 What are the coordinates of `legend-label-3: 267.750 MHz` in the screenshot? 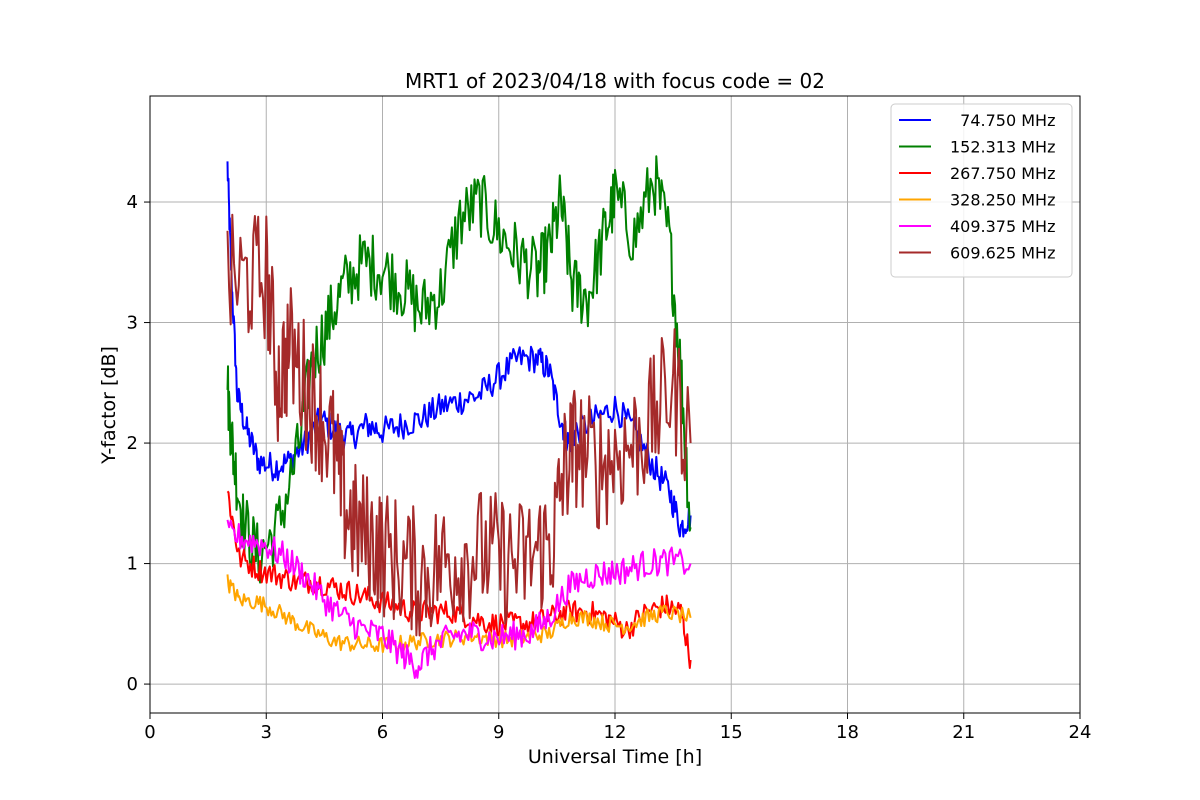 It's located at (1002, 173).